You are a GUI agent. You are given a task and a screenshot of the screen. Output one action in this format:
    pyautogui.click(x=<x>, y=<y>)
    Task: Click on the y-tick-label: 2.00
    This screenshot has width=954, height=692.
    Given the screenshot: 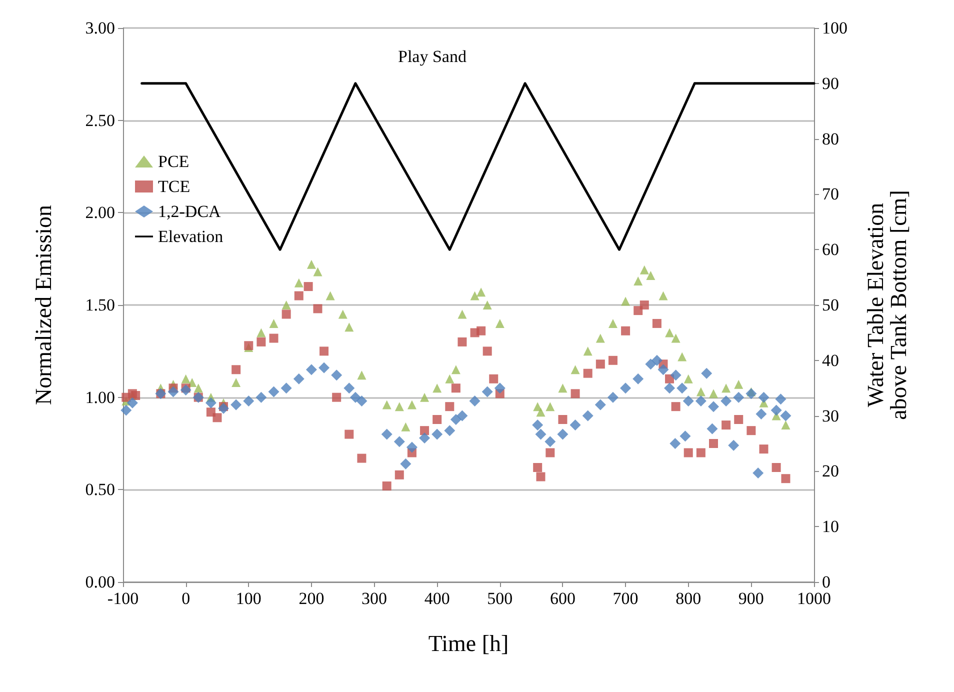 What is the action you would take?
    pyautogui.click(x=100, y=212)
    